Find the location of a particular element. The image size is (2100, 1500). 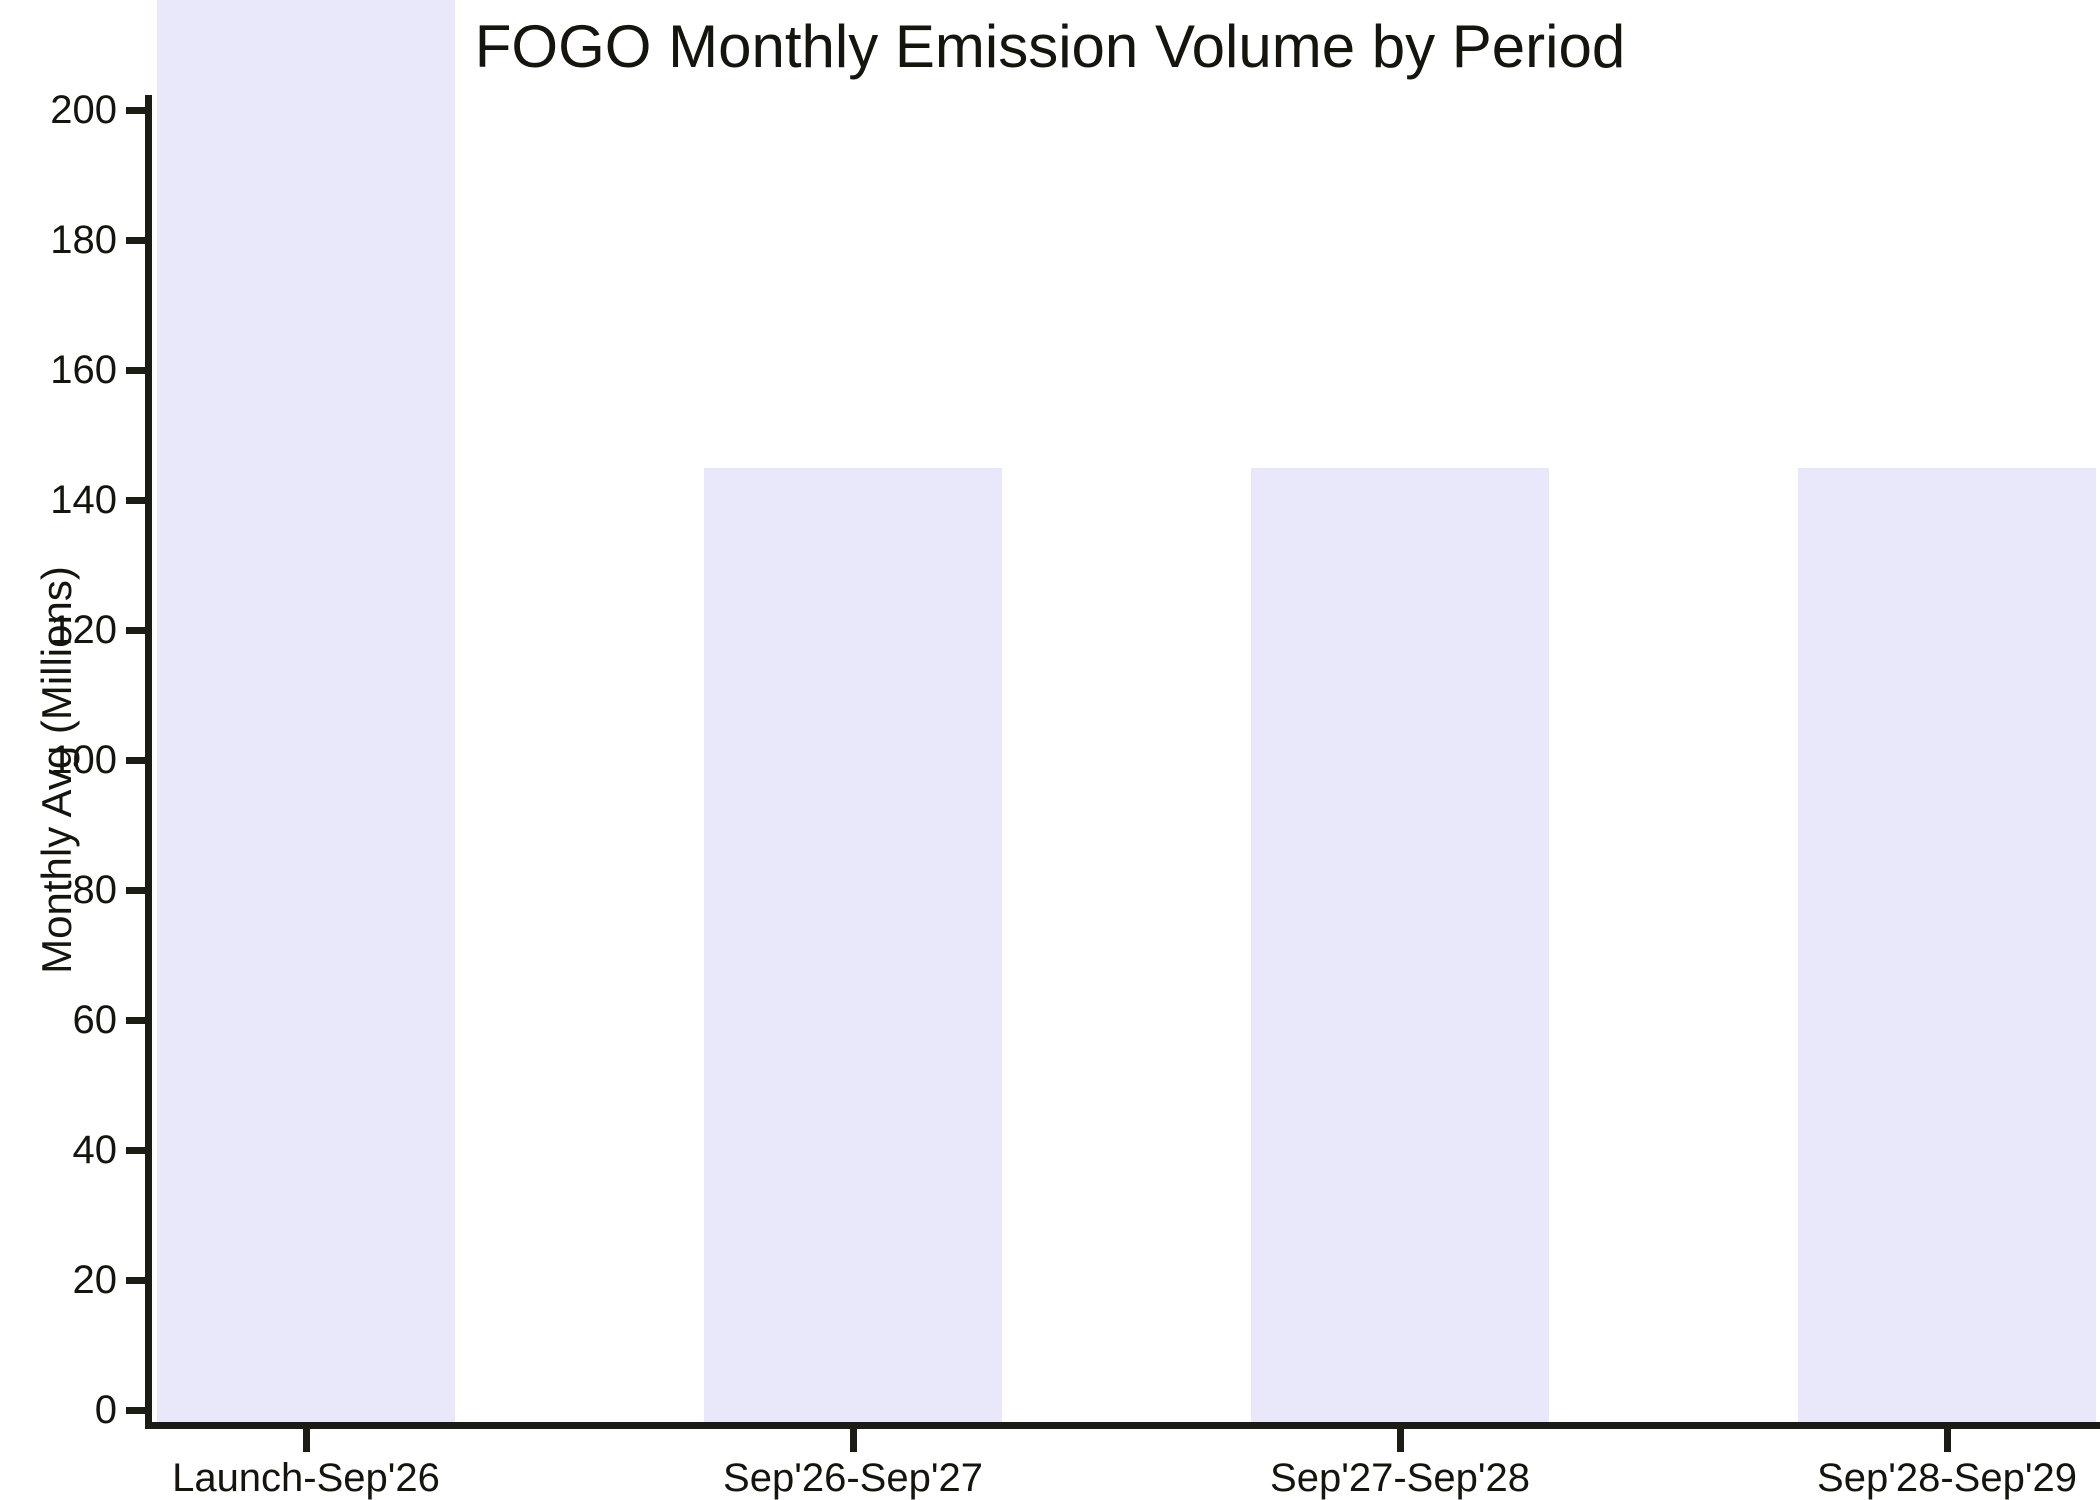

chart-title: FOGO Monthly Emission Volume by Period is located at coordinates (1050, 46).